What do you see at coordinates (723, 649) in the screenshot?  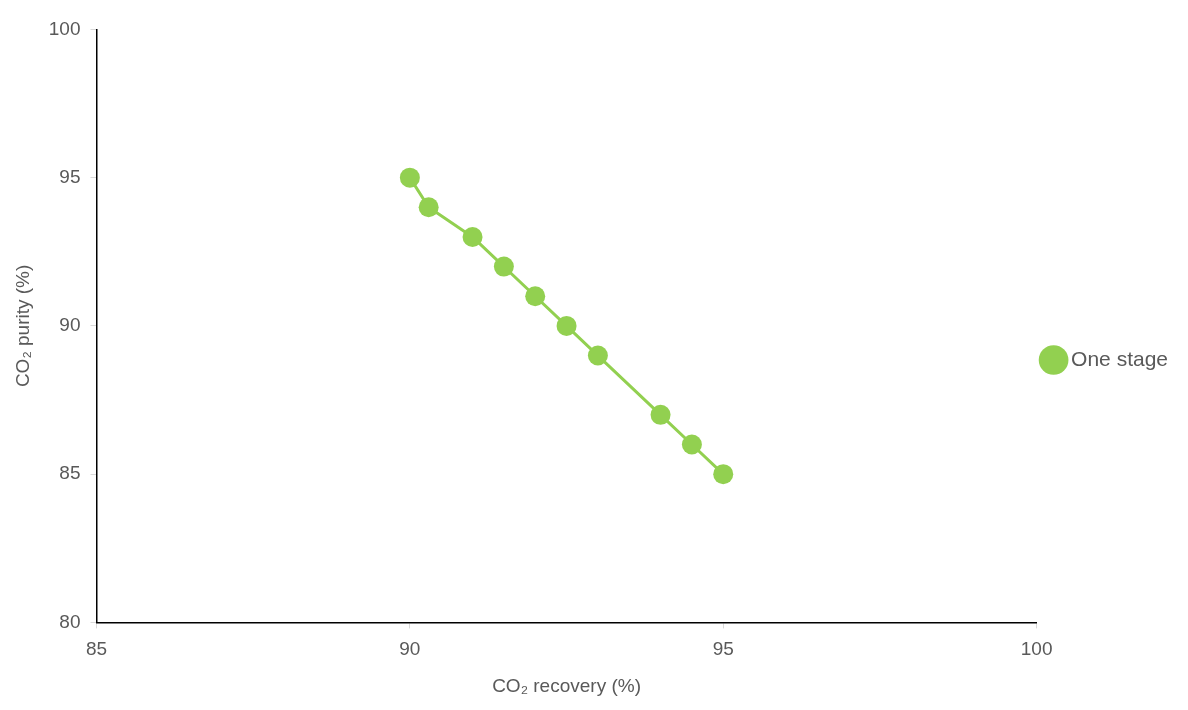 I see `x-tick-label: 95` at bounding box center [723, 649].